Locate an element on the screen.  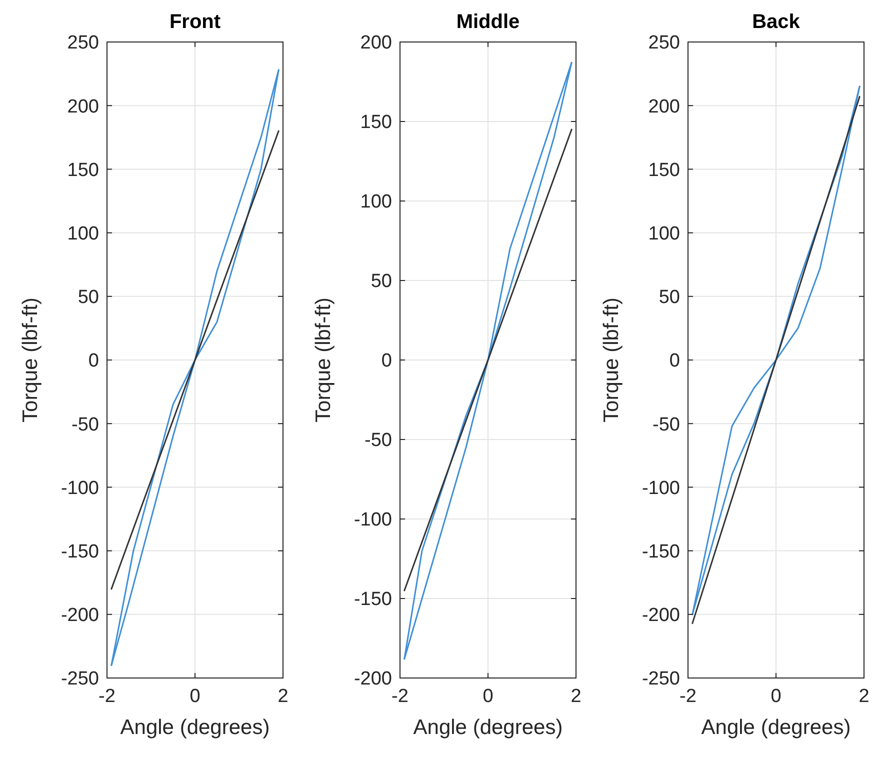
chart-title: Front is located at coordinates (195, 22).